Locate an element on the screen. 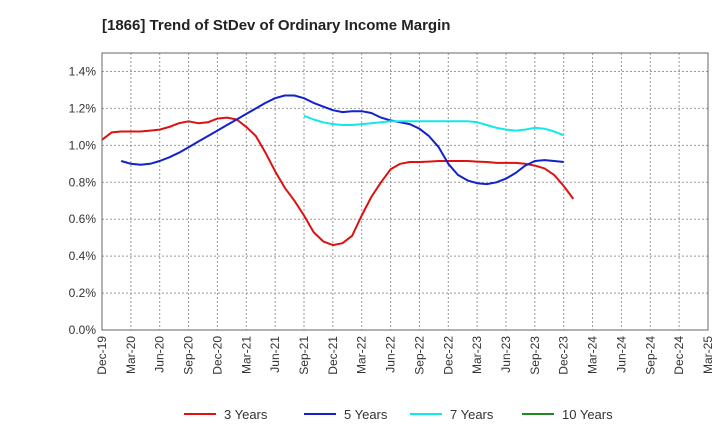  legend-label: 5 Years is located at coordinates (366, 414).